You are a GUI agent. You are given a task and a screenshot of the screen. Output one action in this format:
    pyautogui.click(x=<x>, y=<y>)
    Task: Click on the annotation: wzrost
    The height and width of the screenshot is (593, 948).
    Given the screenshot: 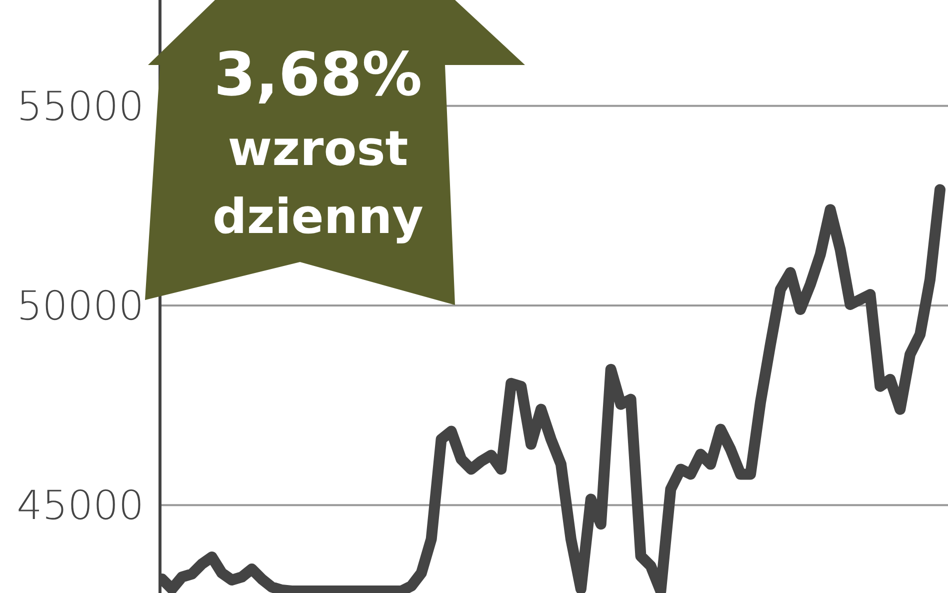 What is the action you would take?
    pyautogui.click(x=318, y=149)
    